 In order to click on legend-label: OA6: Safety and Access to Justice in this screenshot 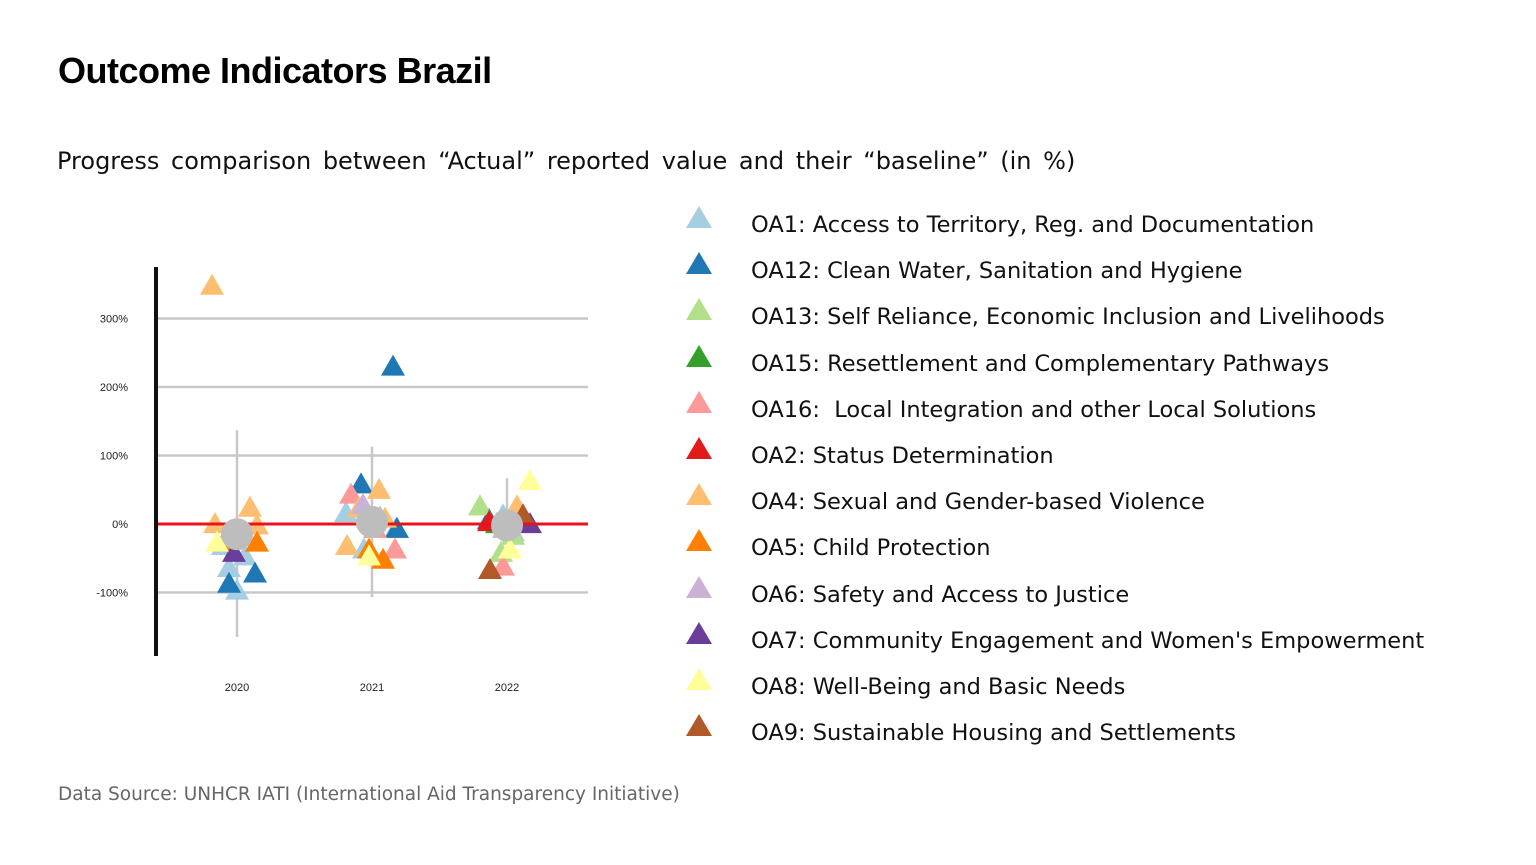, I will do `click(940, 594)`.